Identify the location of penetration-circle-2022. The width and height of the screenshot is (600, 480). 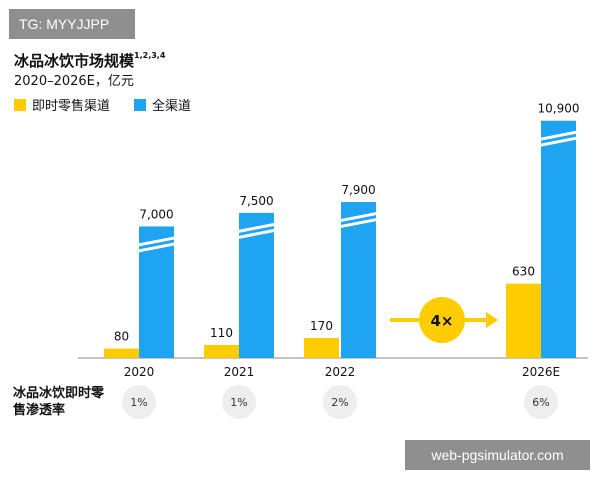
(340, 402).